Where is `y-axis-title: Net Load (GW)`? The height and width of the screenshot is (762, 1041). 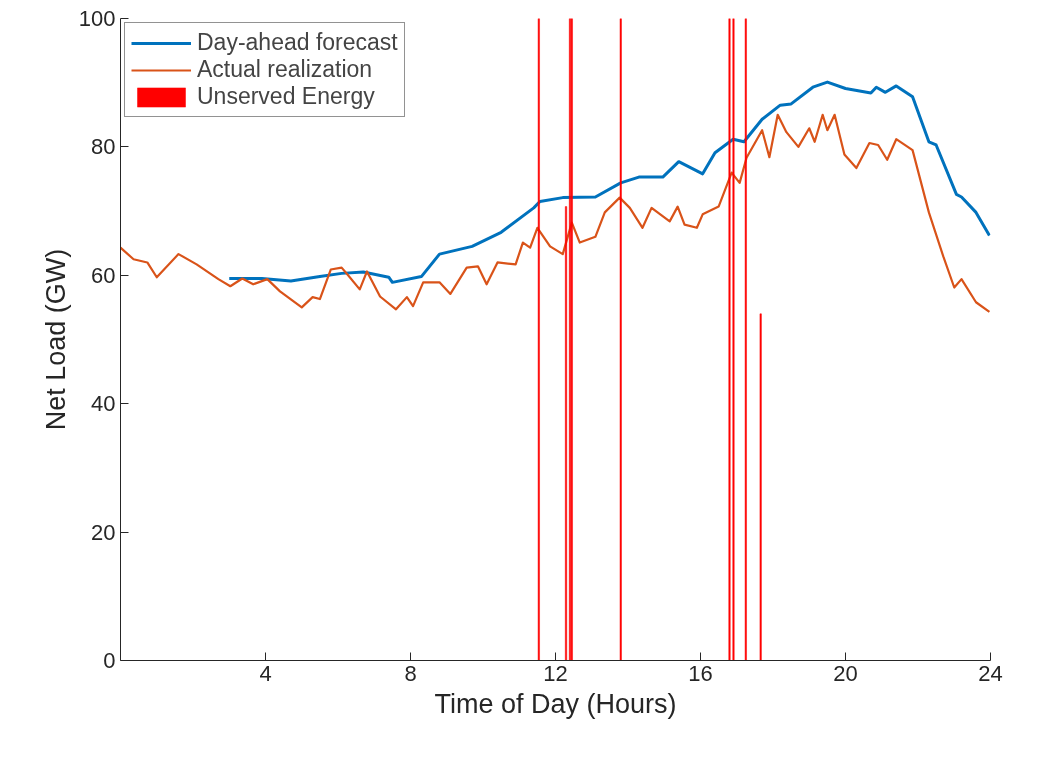
y-axis-title: Net Load (GW) is located at coordinates (55, 339).